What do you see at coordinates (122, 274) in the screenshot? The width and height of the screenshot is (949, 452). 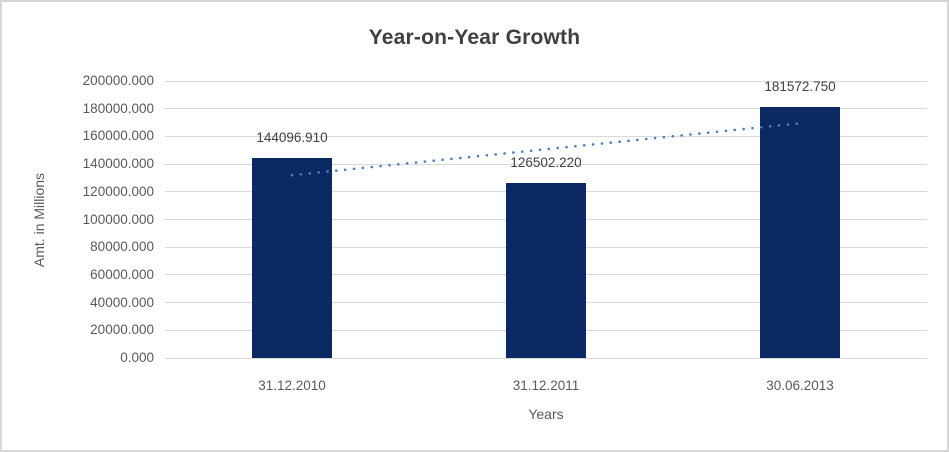 I see `y-tick-label: 60000.000` at bounding box center [122, 274].